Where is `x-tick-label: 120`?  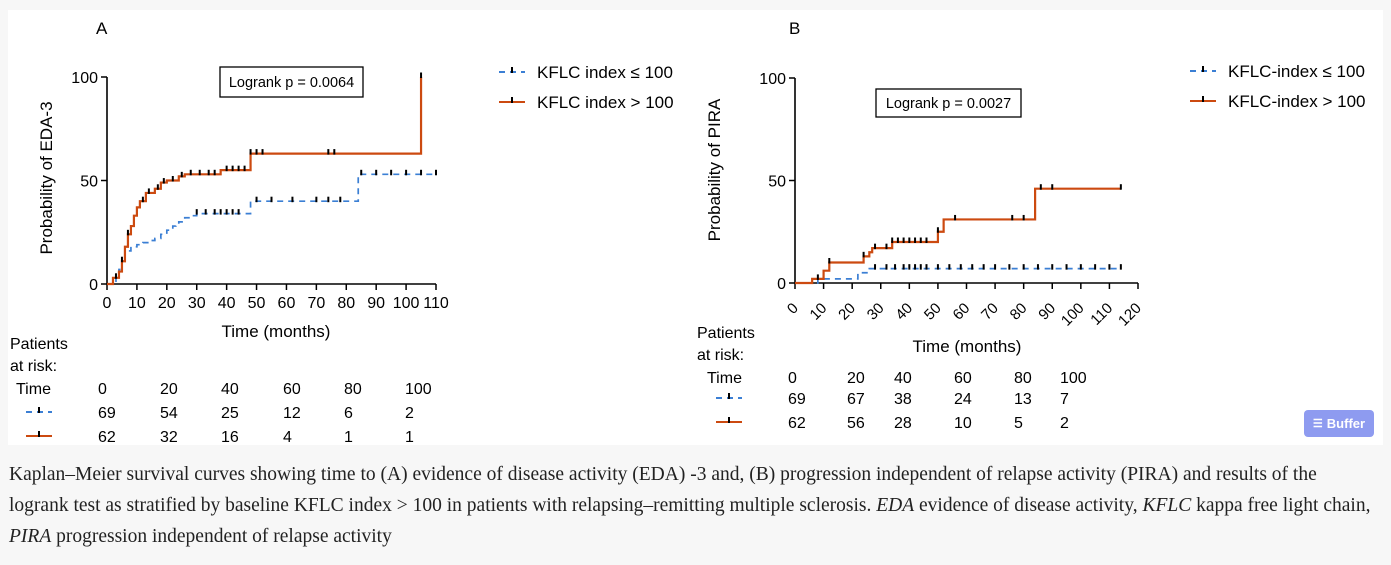 x-tick-label: 120 is located at coordinates (1130, 315).